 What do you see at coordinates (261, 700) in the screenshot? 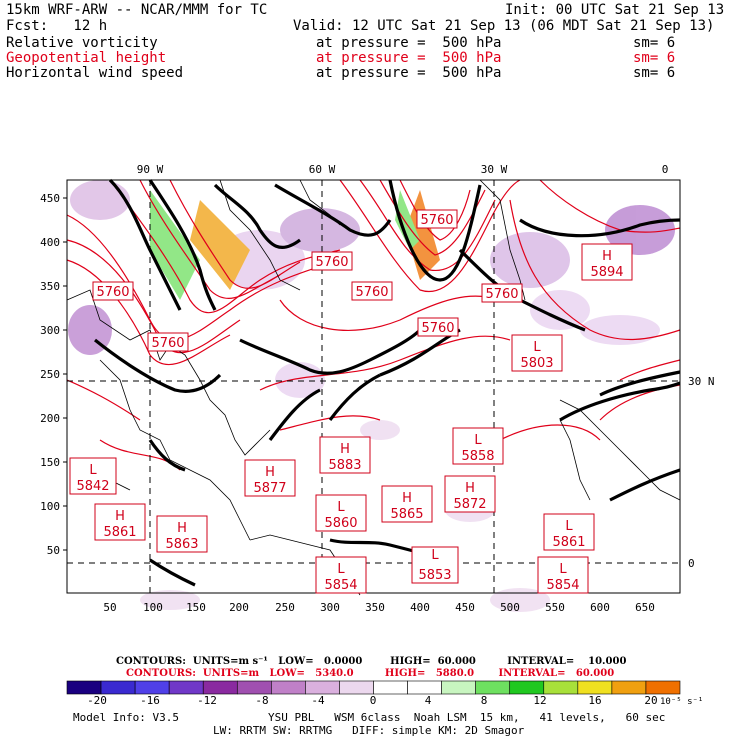
I see `svg-text: -8` at bounding box center [261, 700].